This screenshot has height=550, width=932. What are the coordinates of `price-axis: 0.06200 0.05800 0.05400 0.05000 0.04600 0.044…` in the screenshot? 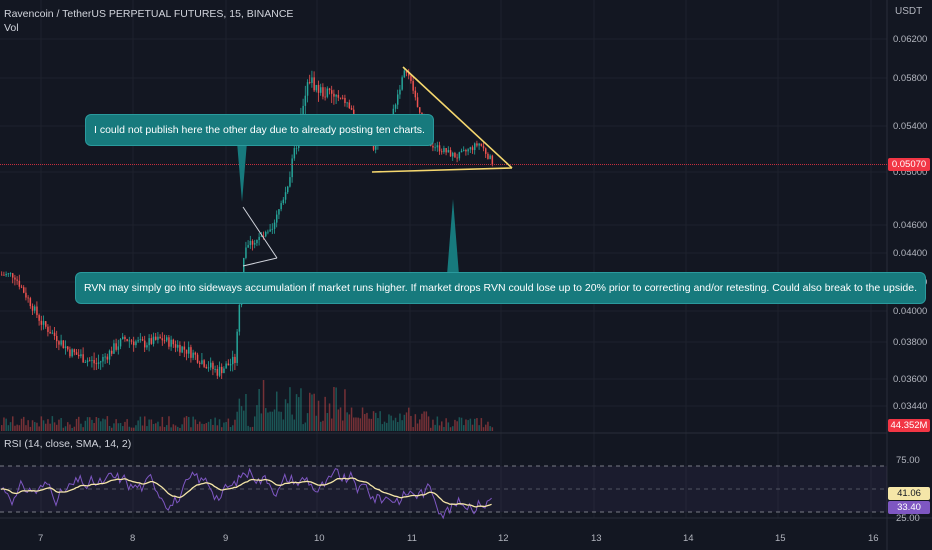 It's located at (910, 223).